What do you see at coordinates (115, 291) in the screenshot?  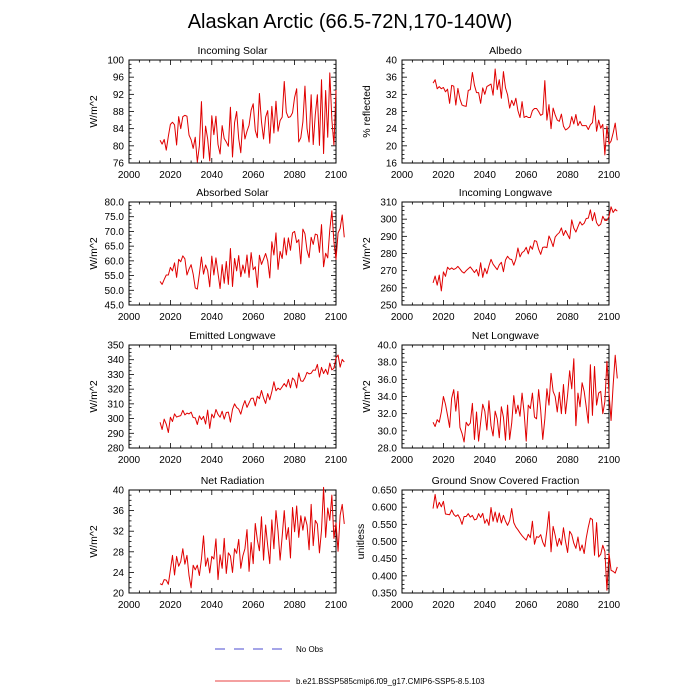 I see `y-tick-label: 50.0` at bounding box center [115, 291].